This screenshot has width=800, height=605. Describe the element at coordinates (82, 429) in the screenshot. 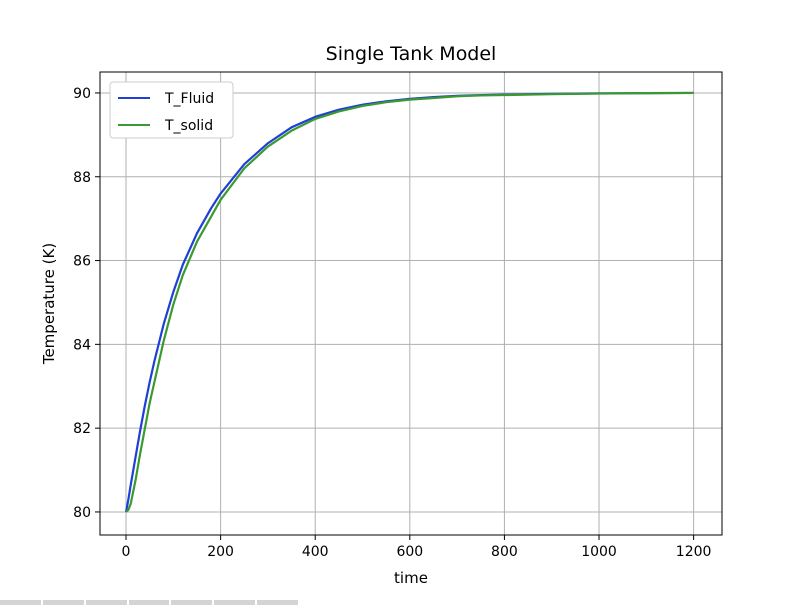

I see `y-tick-label: 82` at that location.